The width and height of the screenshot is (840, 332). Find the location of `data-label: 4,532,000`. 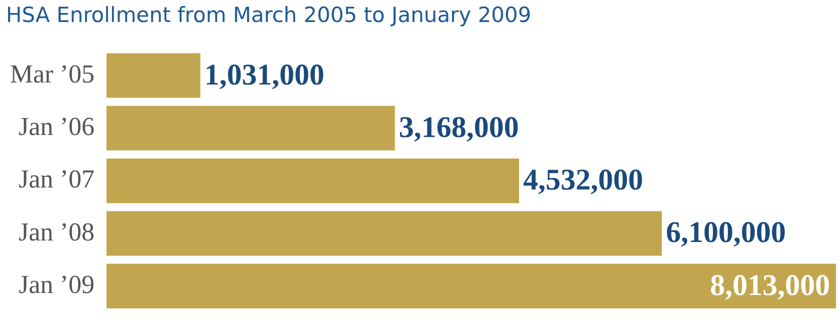

data-label: 4,532,000 is located at coordinates (583, 180).